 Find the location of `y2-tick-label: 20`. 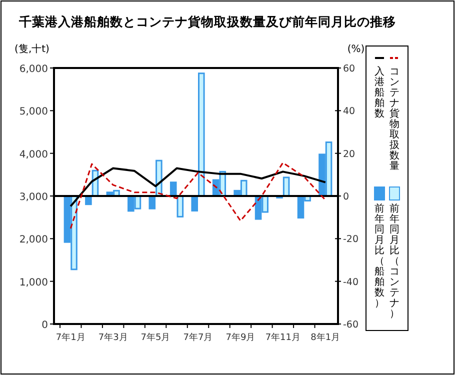

y2-tick-label: 20 is located at coordinates (349, 154).